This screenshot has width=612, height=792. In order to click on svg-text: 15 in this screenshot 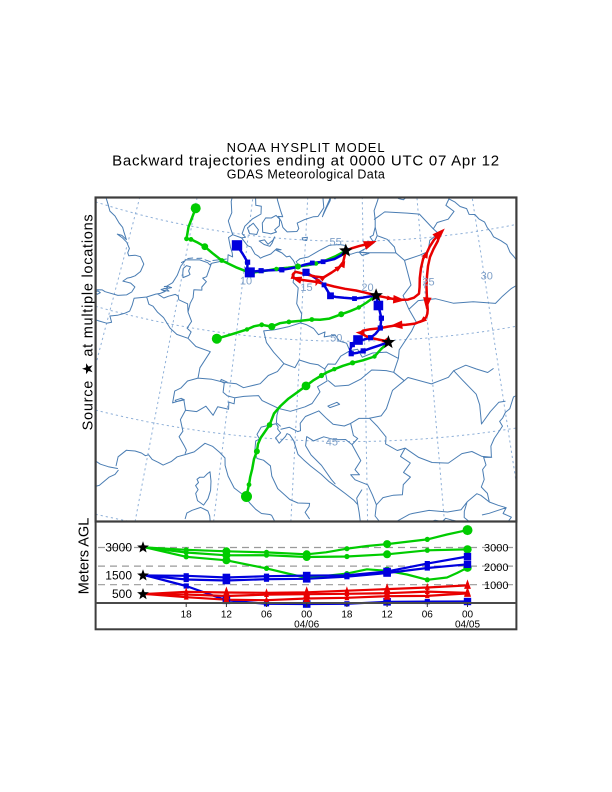, I will do `click(306, 288)`.